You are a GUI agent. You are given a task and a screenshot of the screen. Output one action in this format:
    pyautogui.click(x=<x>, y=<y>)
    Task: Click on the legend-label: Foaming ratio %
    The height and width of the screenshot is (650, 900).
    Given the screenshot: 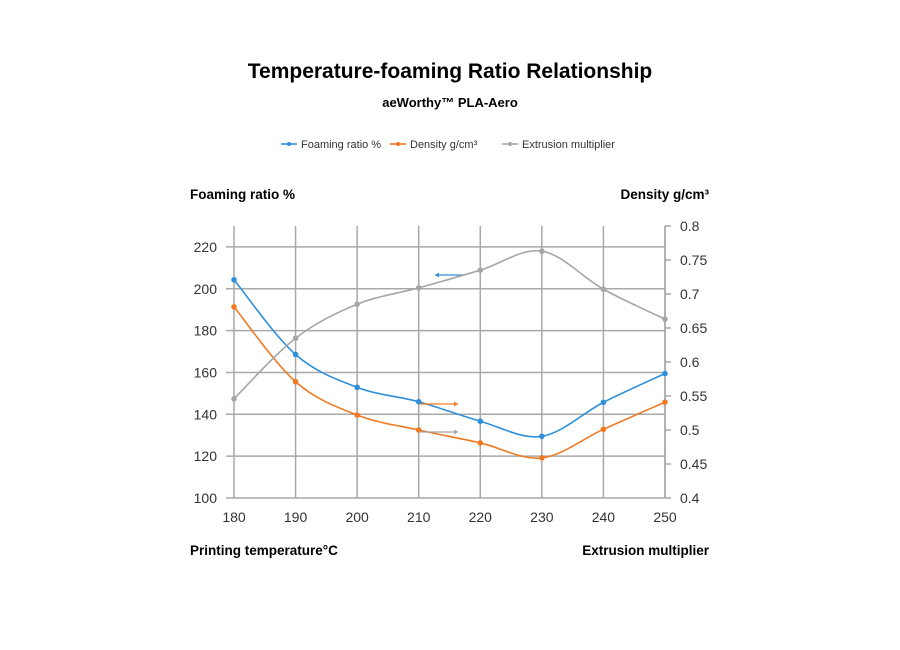 What is the action you would take?
    pyautogui.click(x=341, y=145)
    